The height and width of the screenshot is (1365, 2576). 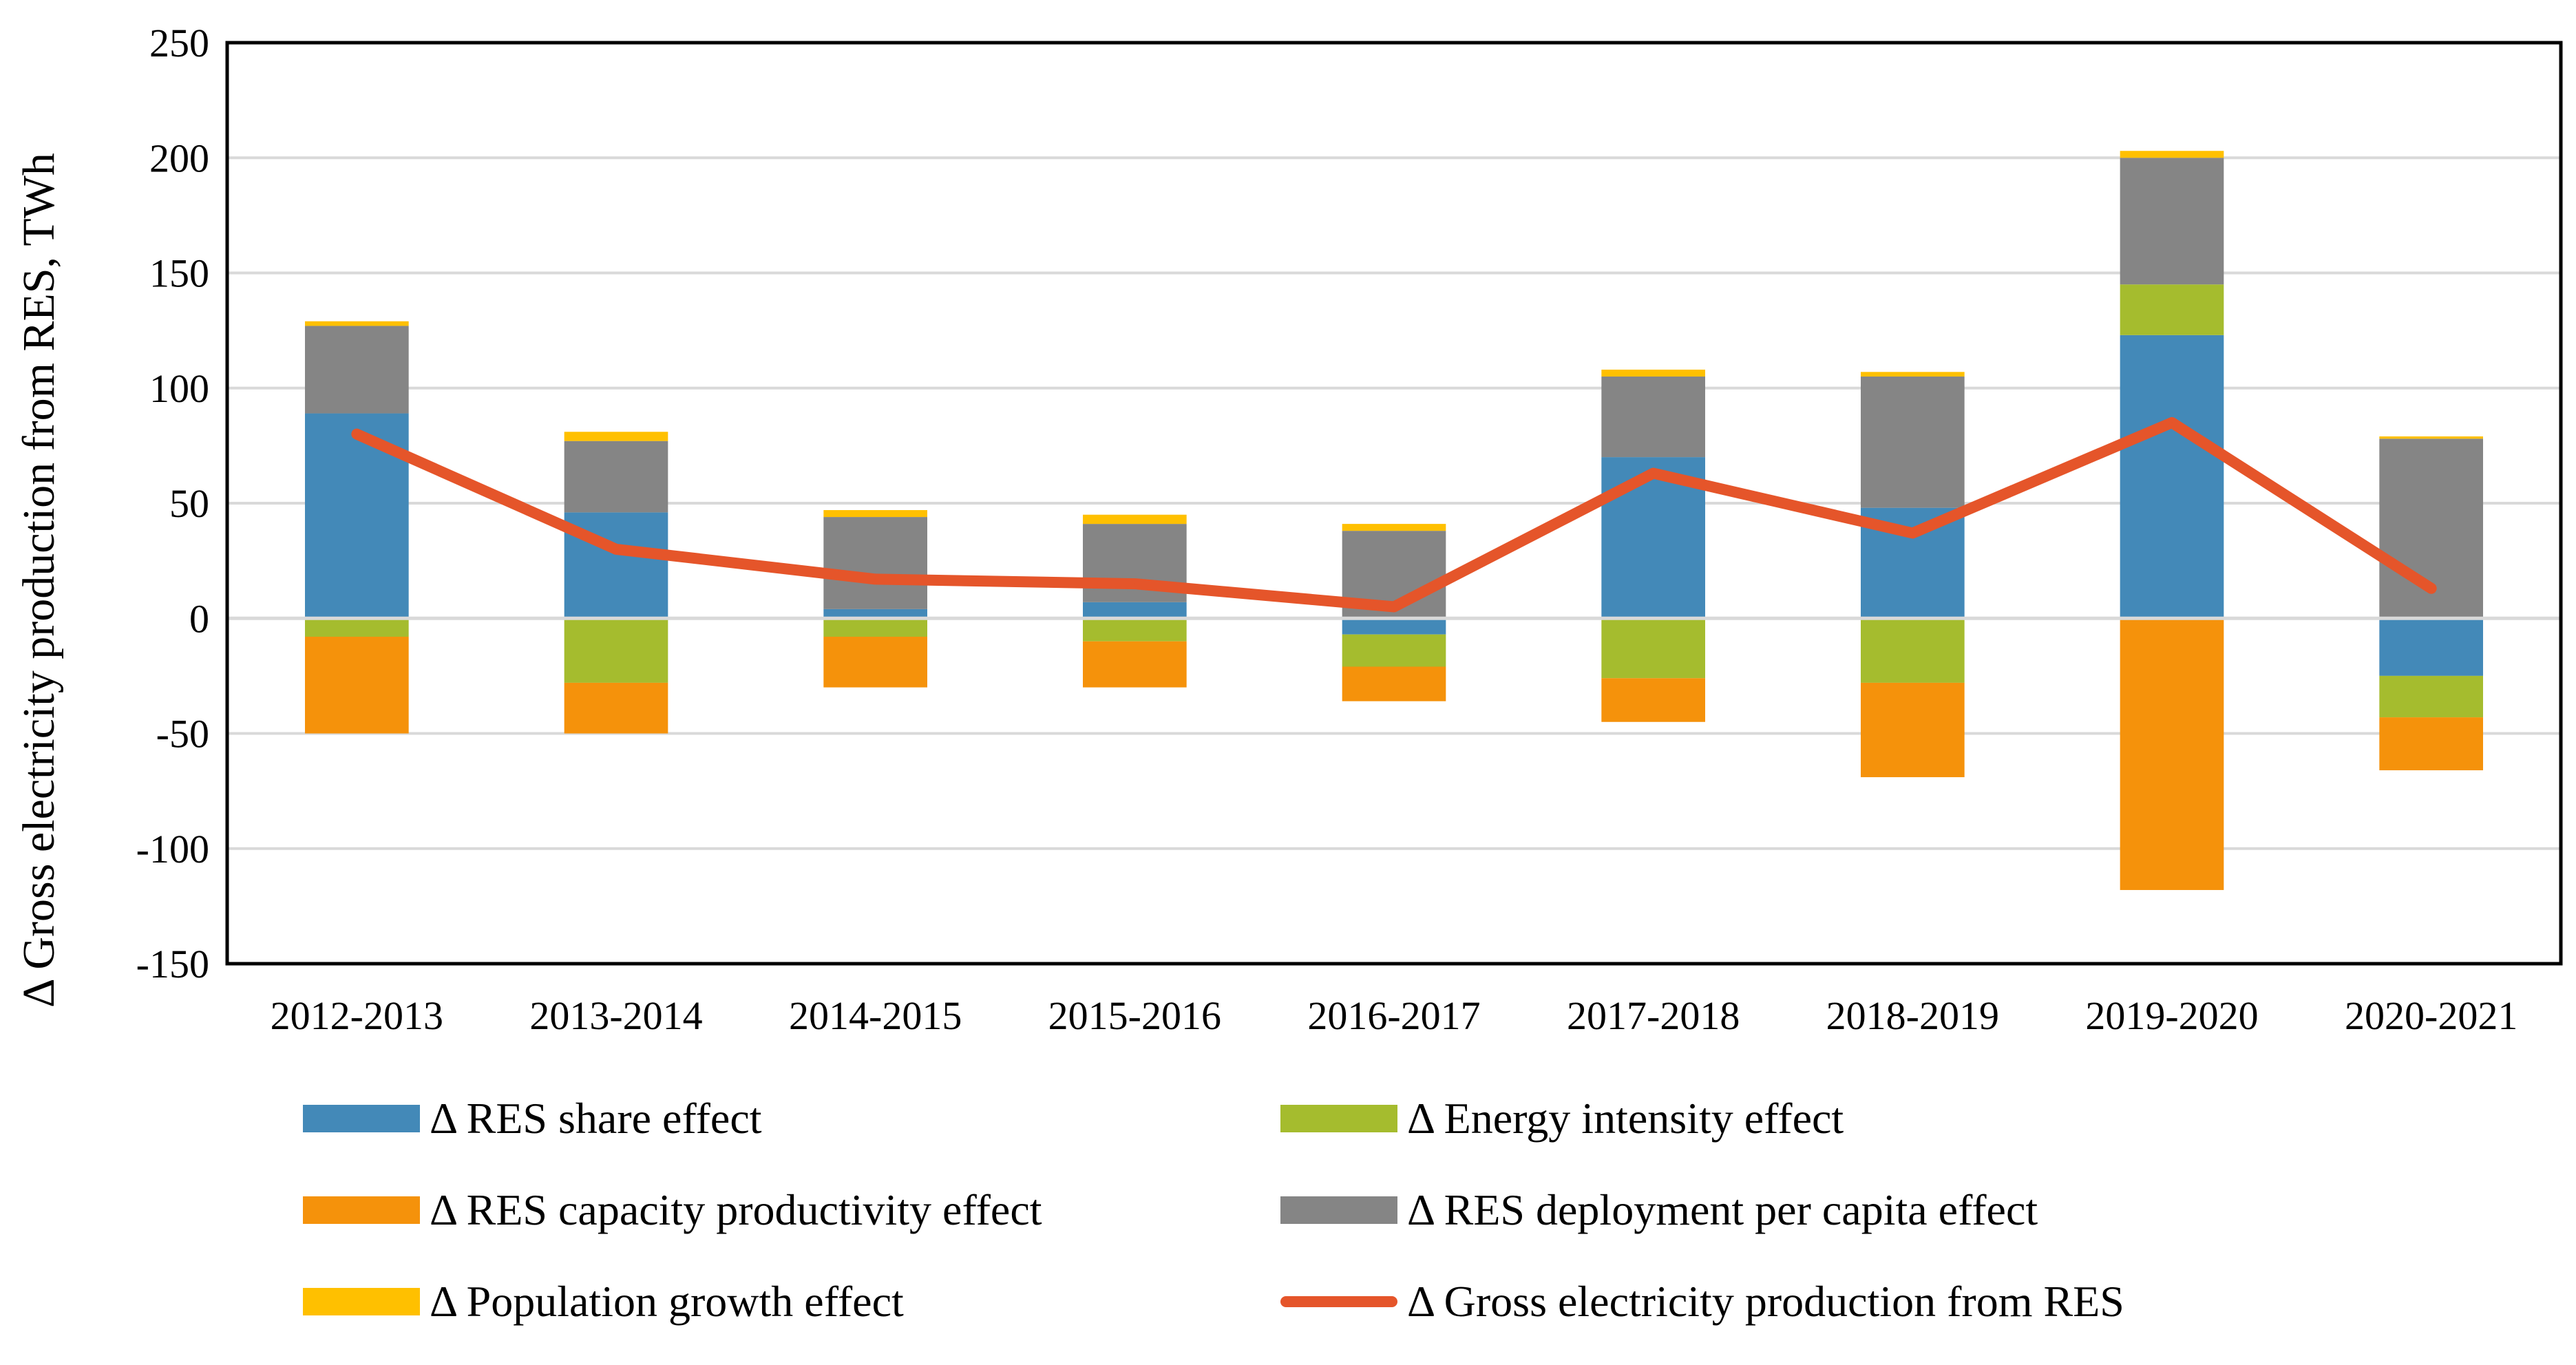 What do you see at coordinates (179, 273) in the screenshot?
I see `y-tick-label: 150` at bounding box center [179, 273].